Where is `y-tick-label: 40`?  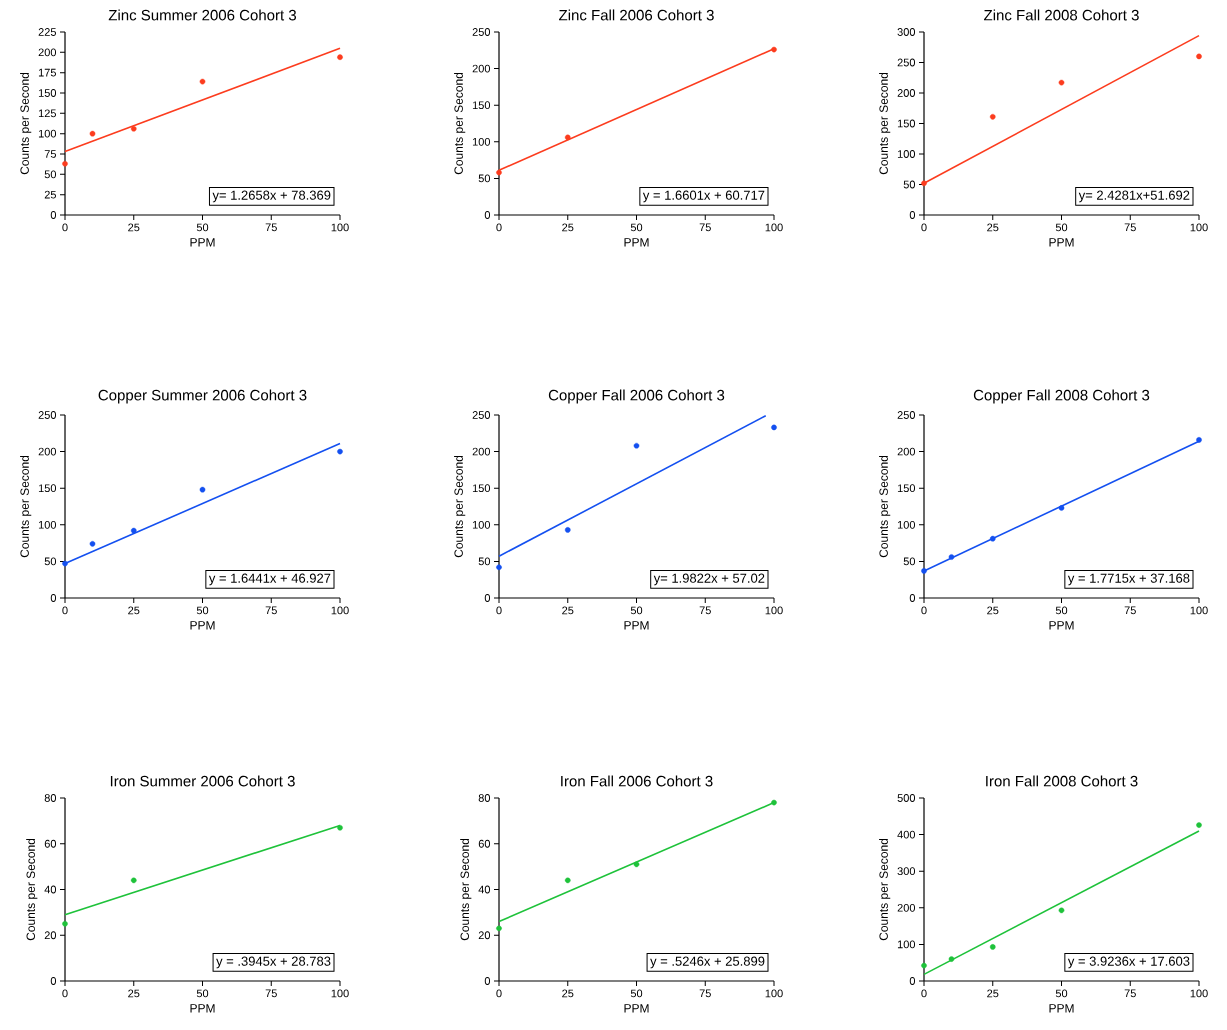
y-tick-label: 40 is located at coordinates (50, 889).